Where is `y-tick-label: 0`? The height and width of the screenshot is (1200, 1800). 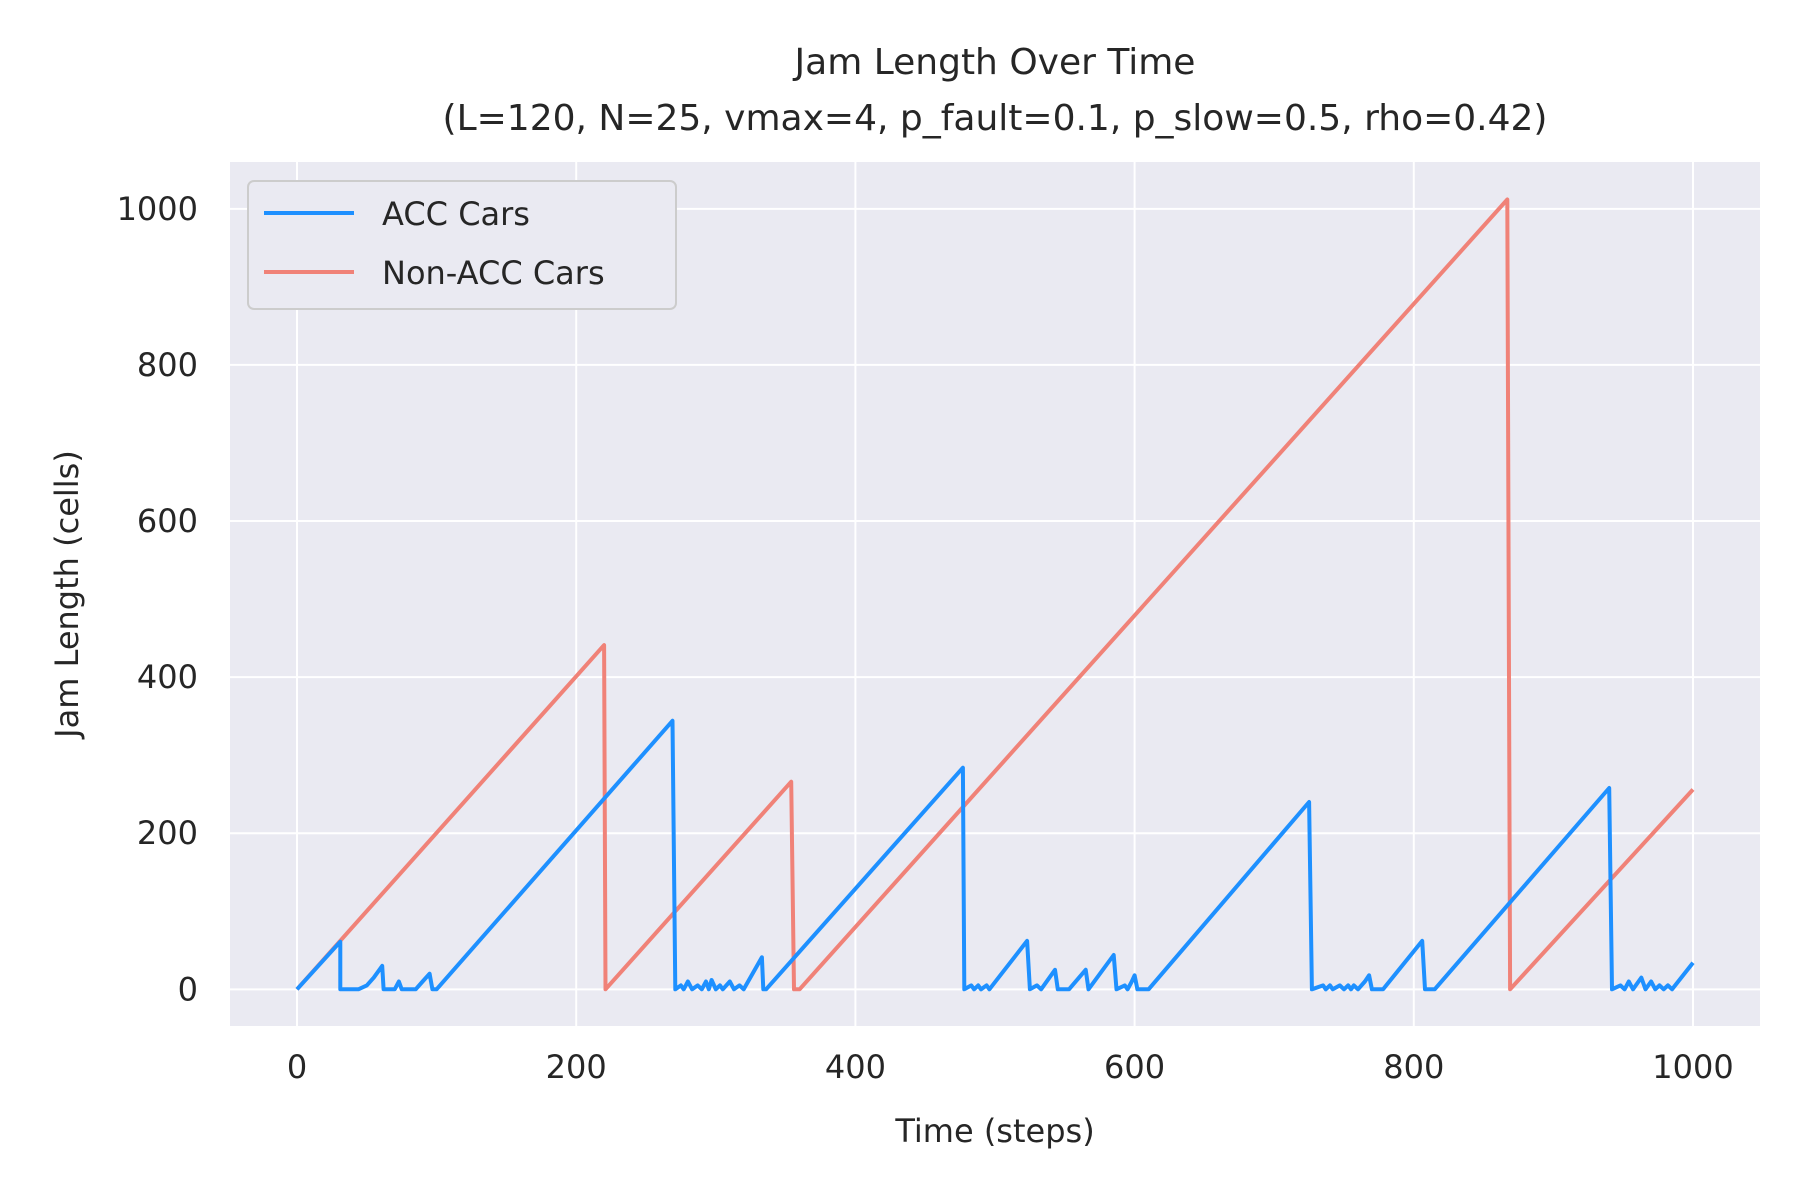
y-tick-label: 0 is located at coordinates (188, 989).